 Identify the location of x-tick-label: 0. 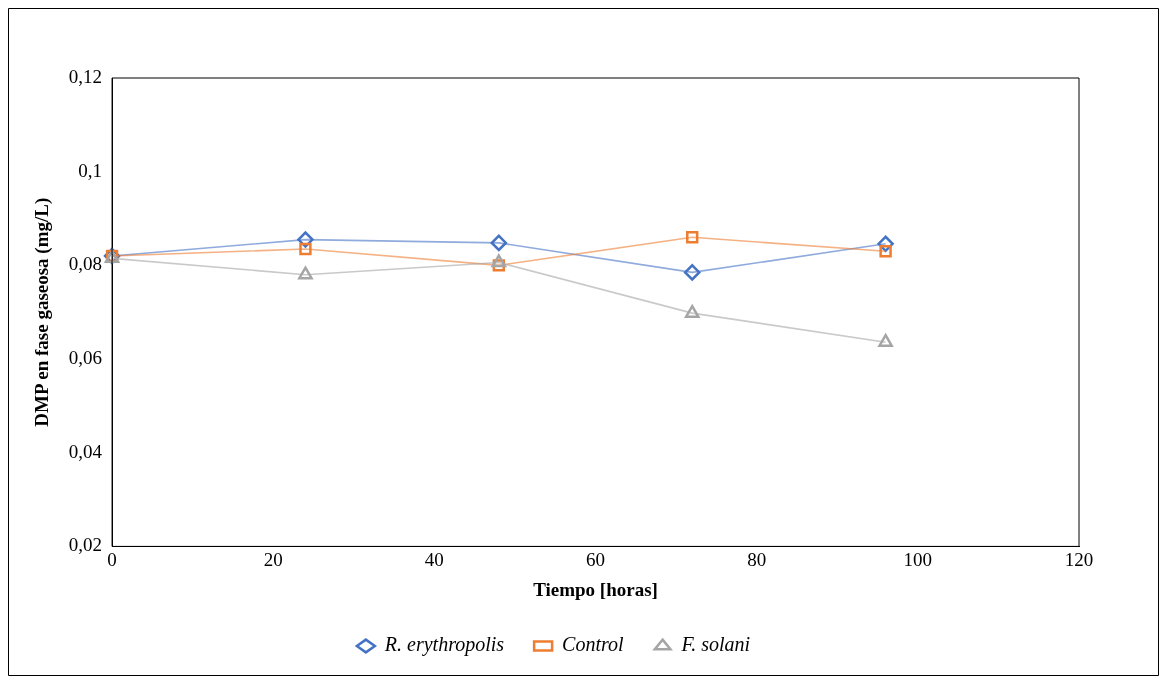
(112, 559).